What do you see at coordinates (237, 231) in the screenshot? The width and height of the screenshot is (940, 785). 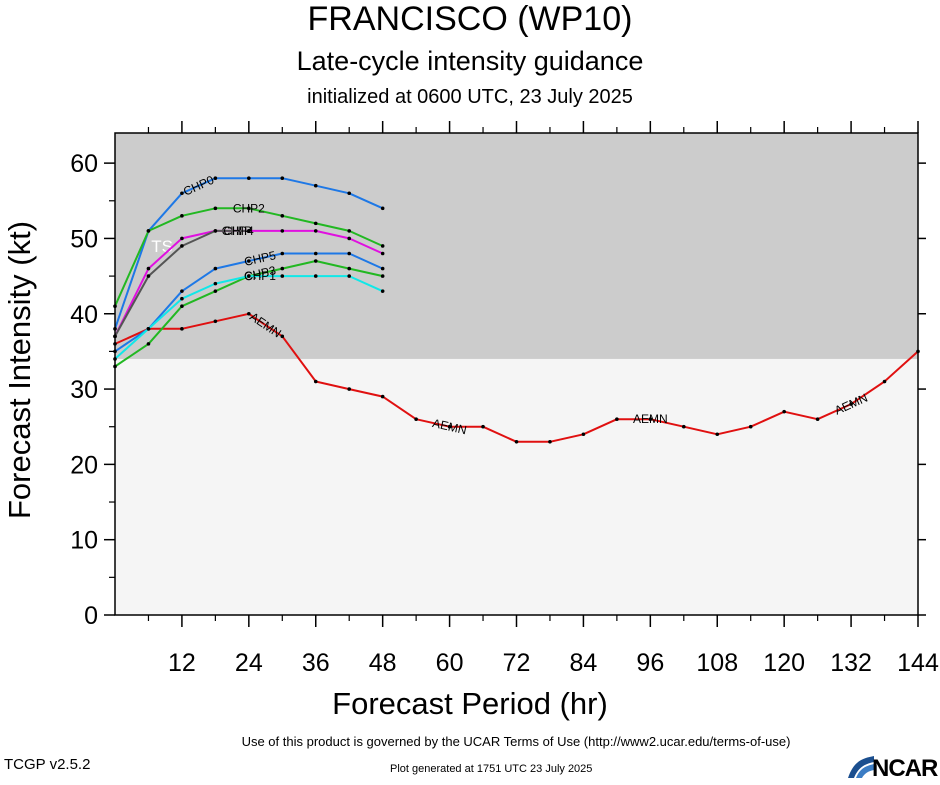 I see `series-label-chip: CHIP` at bounding box center [237, 231].